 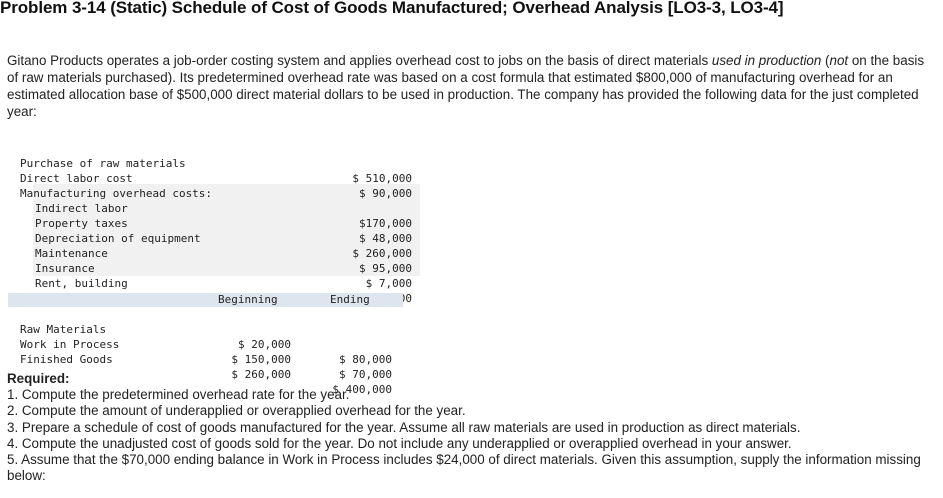 What do you see at coordinates (65, 268) in the screenshot?
I see `overhead-label: Insurance` at bounding box center [65, 268].